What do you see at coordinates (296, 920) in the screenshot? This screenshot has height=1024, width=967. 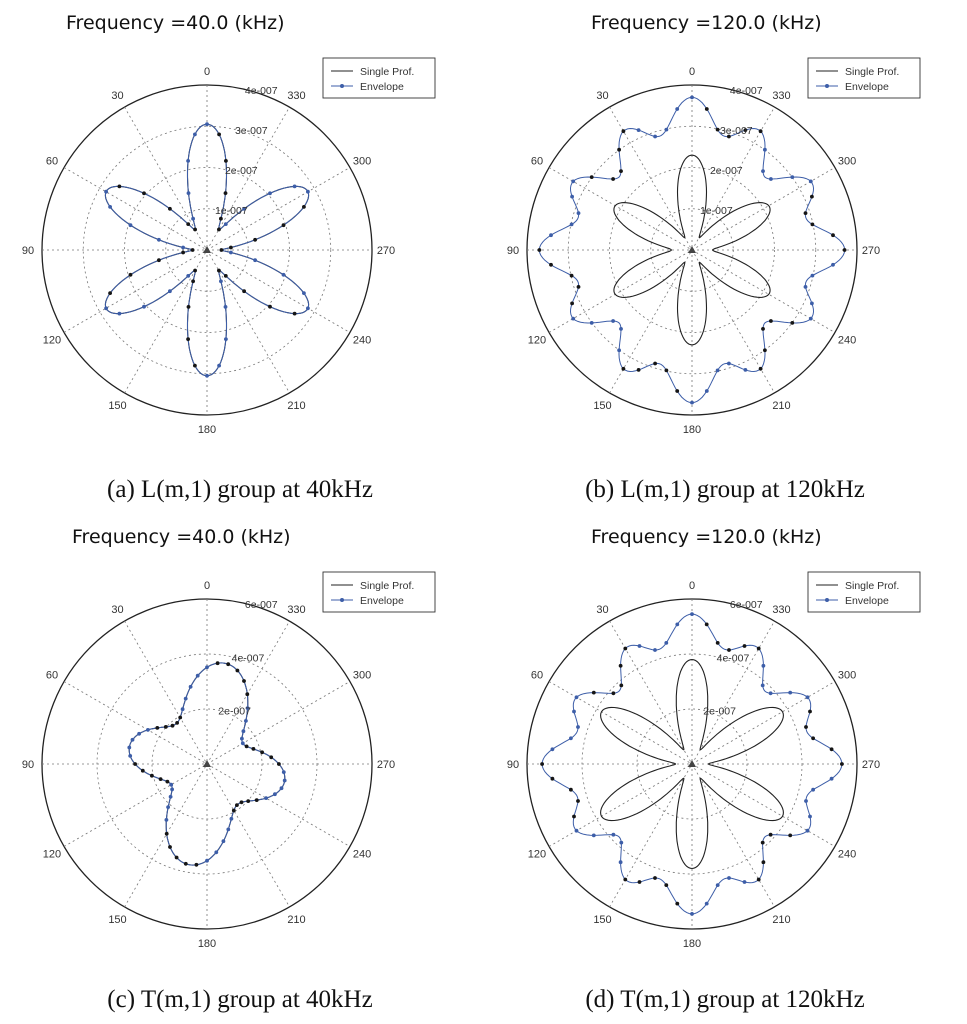 I see `angle-tick-label: 210` at bounding box center [296, 920].